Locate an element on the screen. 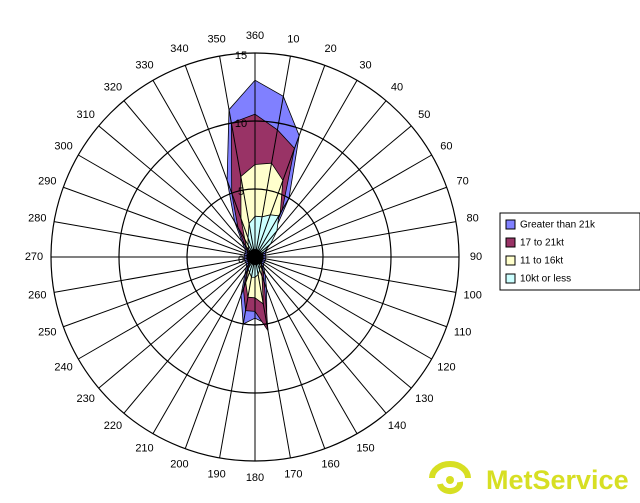 Image resolution: width=640 pixels, height=503 pixels. legend-box is located at coordinates (569, 251).